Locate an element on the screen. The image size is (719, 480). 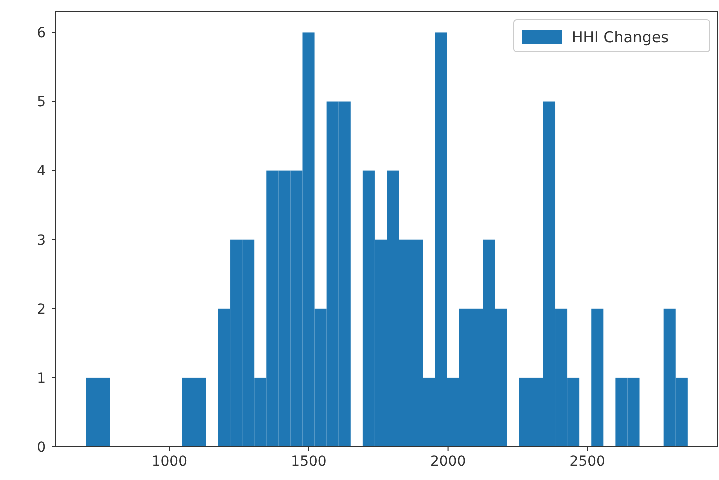
x-tick-label: 2000 is located at coordinates (448, 462).